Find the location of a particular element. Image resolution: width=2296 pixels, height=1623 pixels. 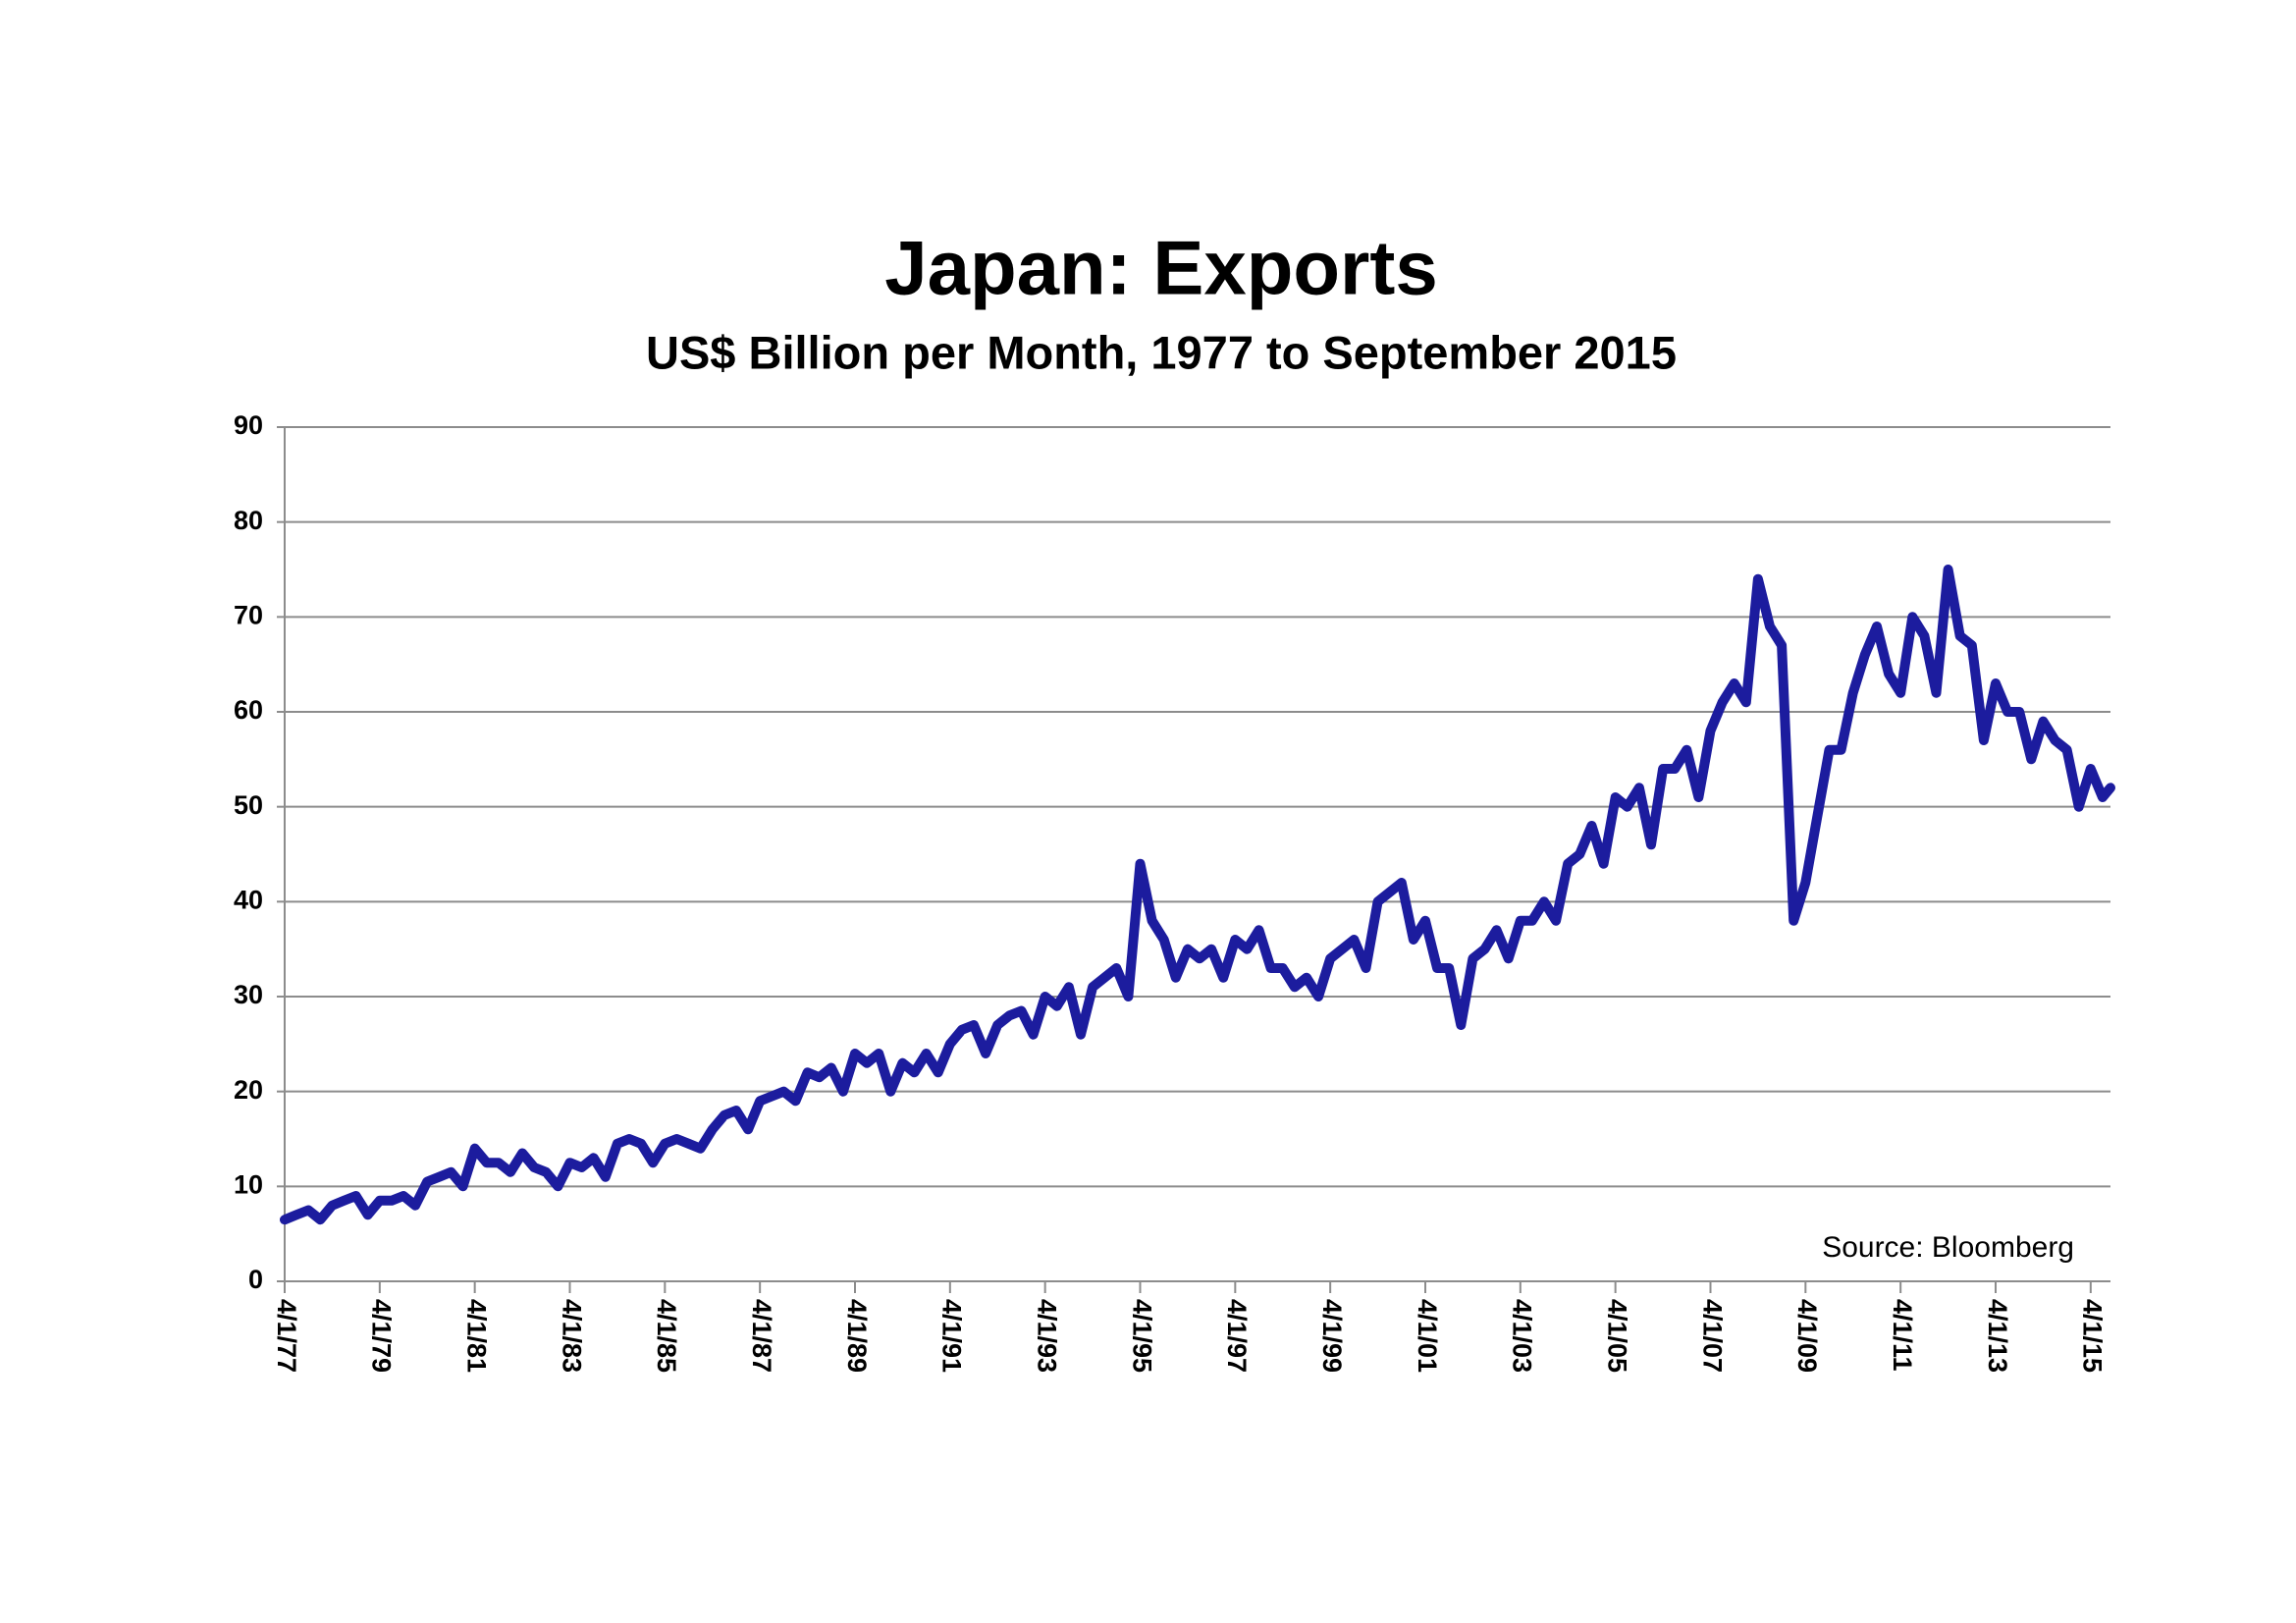

y-tick-label: 50 is located at coordinates (249, 805).